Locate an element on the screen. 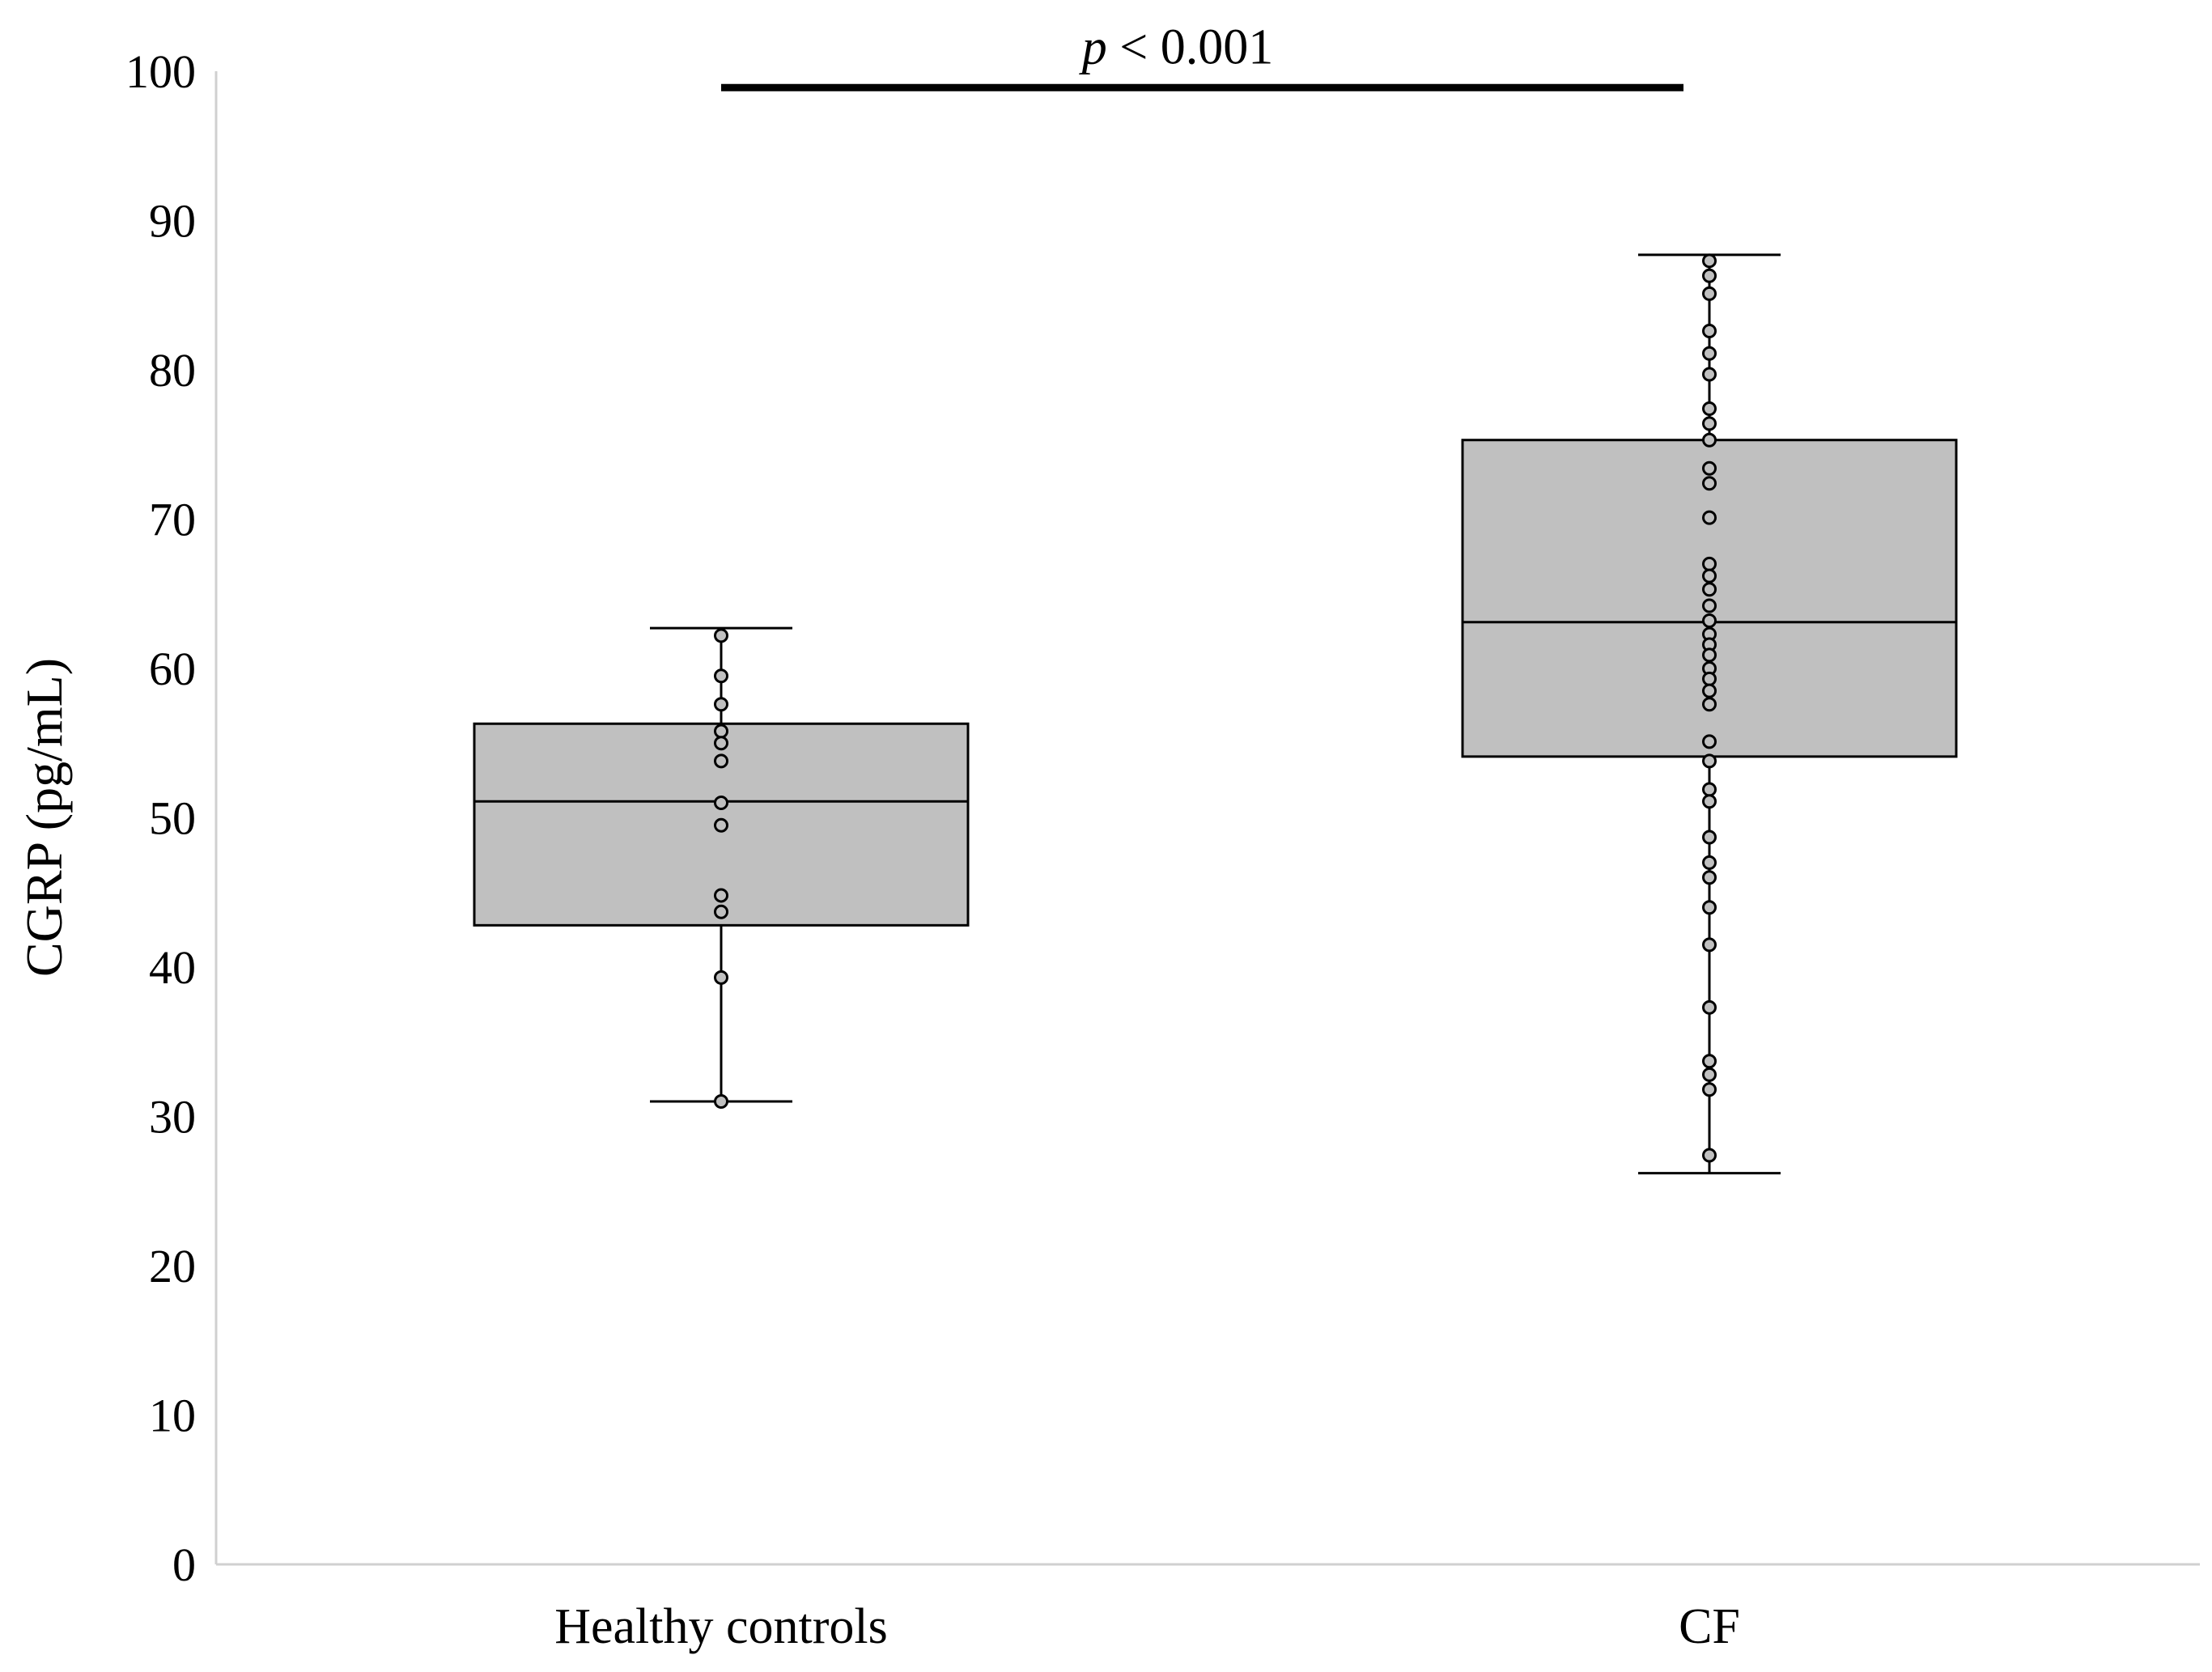 The image size is (2212, 1672). y-tick-label: 0 is located at coordinates (184, 1564).